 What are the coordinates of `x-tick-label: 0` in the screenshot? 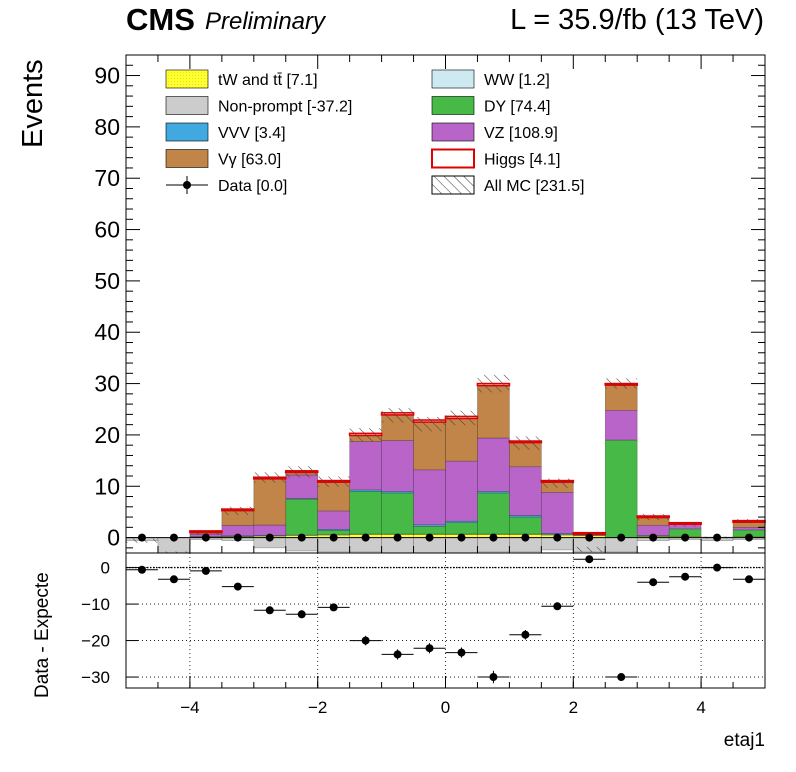 It's located at (445, 707).